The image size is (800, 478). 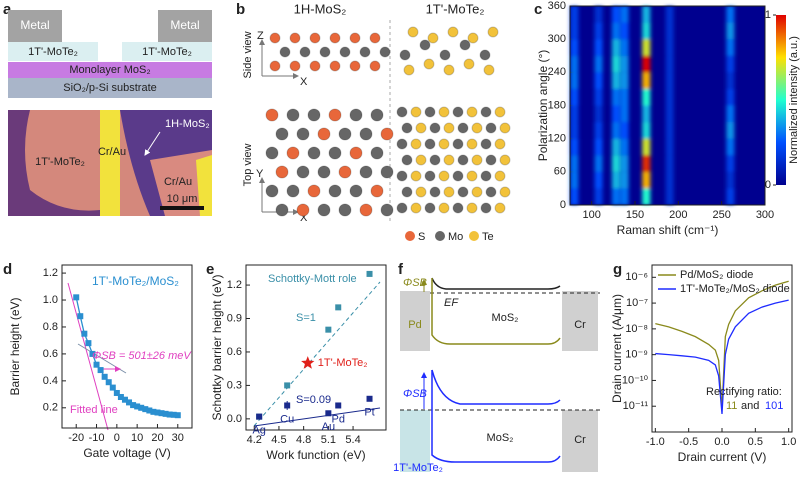 I want to click on point-label: Cu, so click(x=287, y=419).